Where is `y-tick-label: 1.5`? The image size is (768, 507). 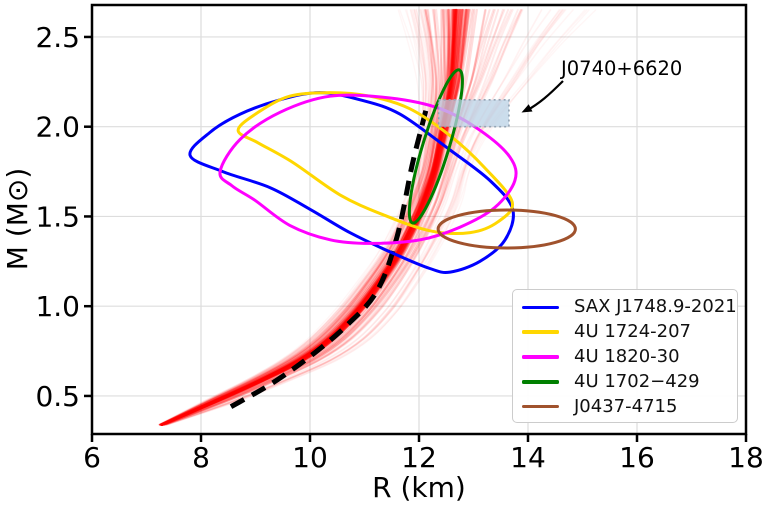 y-tick-label: 1.5 is located at coordinates (57, 216).